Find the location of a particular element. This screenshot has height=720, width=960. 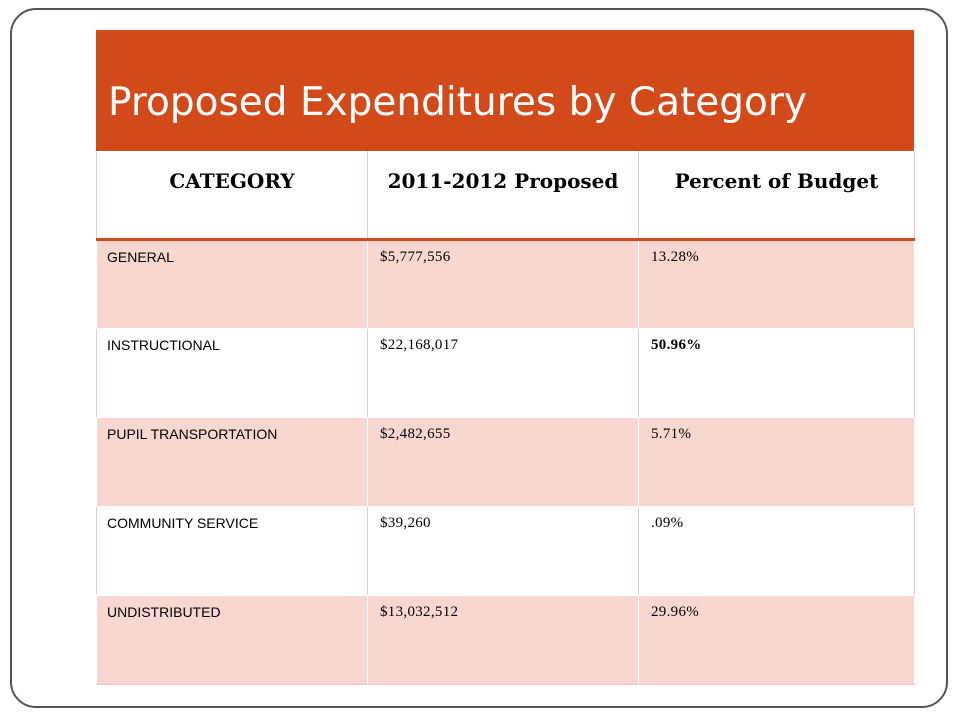

table-row: INSTRUCTIONAL $22,168,017 50.96% is located at coordinates (505, 372).